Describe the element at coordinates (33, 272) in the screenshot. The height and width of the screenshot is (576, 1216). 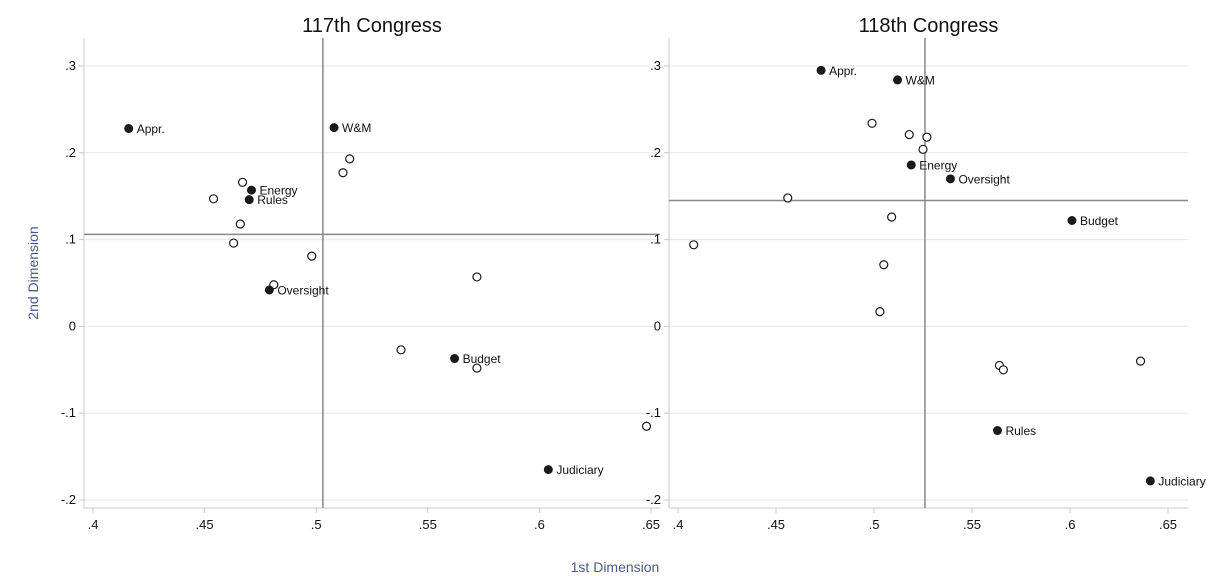
I see `y-axis-title: 2nd Dimension` at that location.